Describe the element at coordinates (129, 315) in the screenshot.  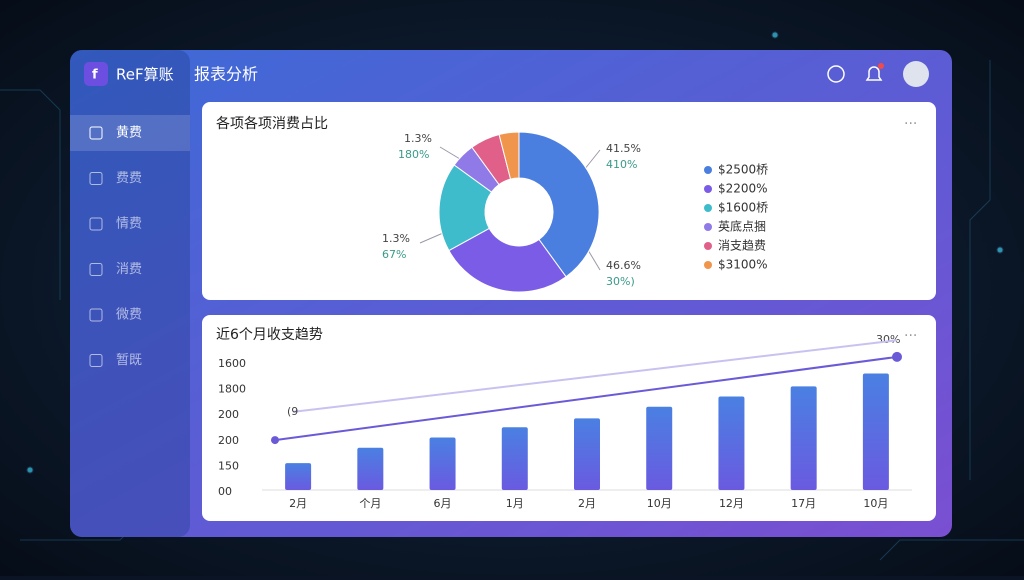
I see `menu-item: 微费` at that location.